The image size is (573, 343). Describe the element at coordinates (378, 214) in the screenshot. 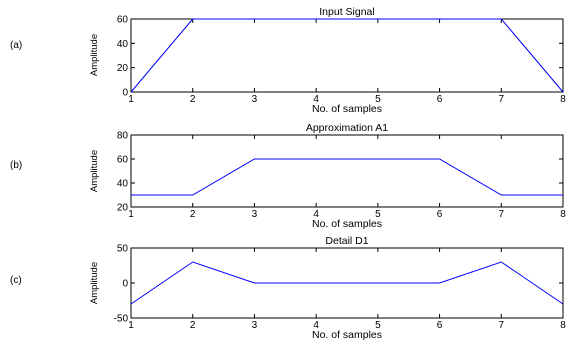

I see `x-tick-label-b: 5` at that location.